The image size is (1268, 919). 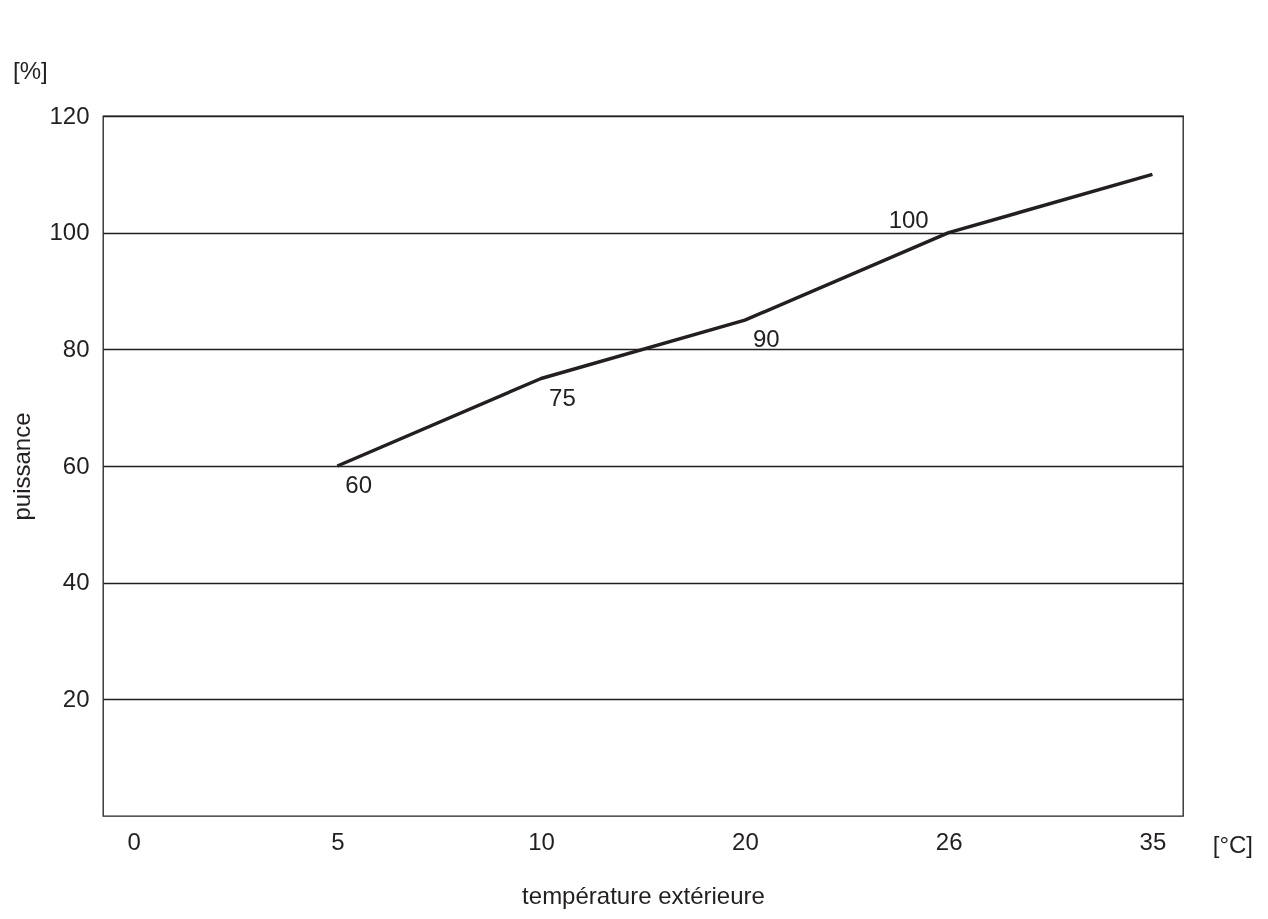 What do you see at coordinates (1232, 844) in the screenshot?
I see `text: [°C]` at bounding box center [1232, 844].